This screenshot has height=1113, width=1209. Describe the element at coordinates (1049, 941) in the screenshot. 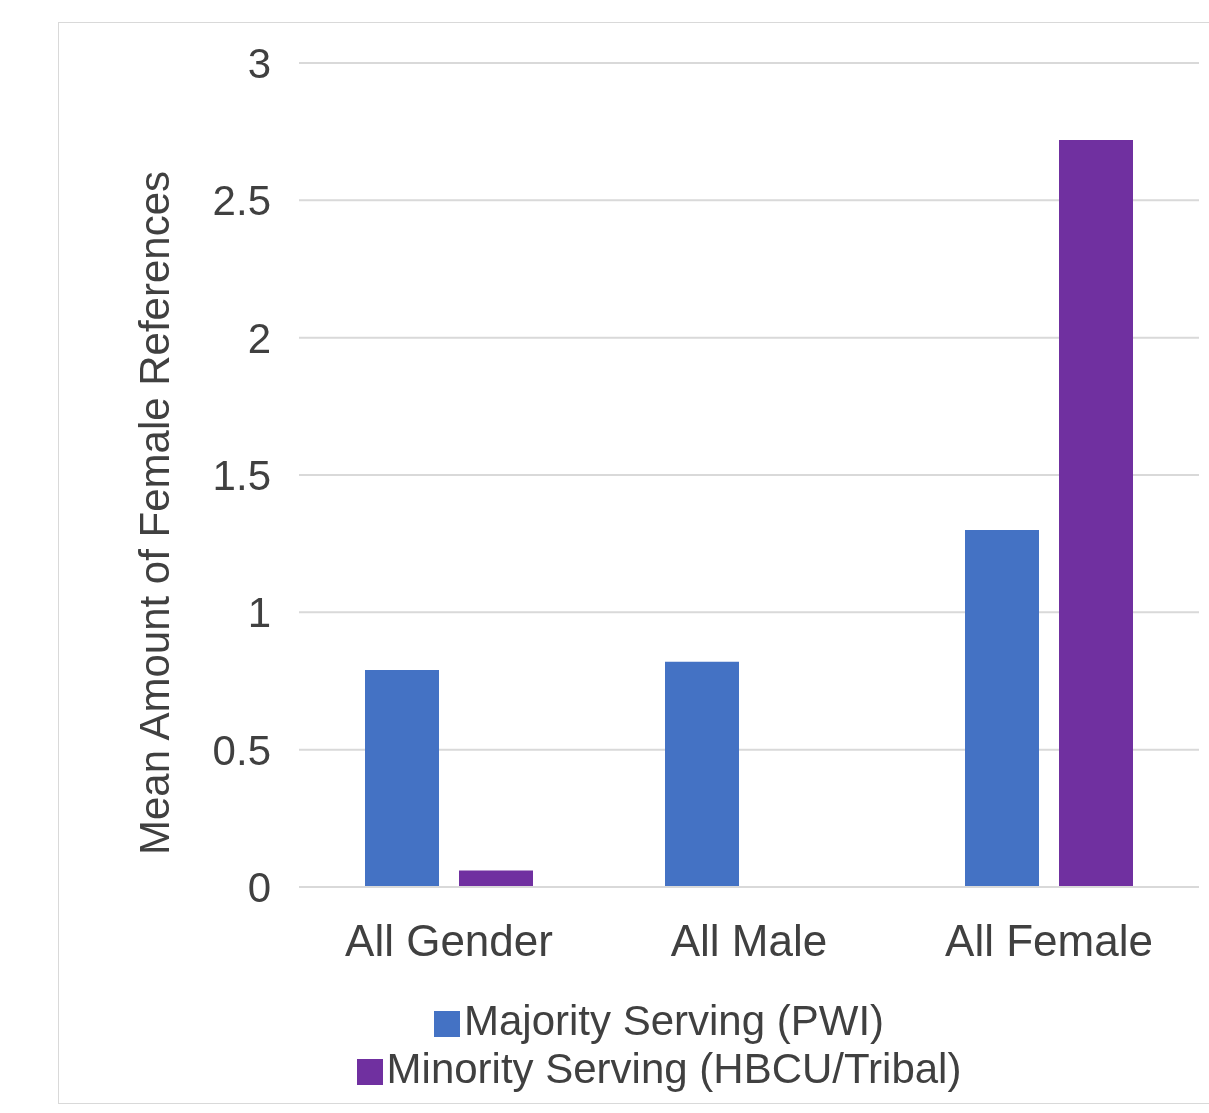

I see `x-tick-label: All Female` at that location.